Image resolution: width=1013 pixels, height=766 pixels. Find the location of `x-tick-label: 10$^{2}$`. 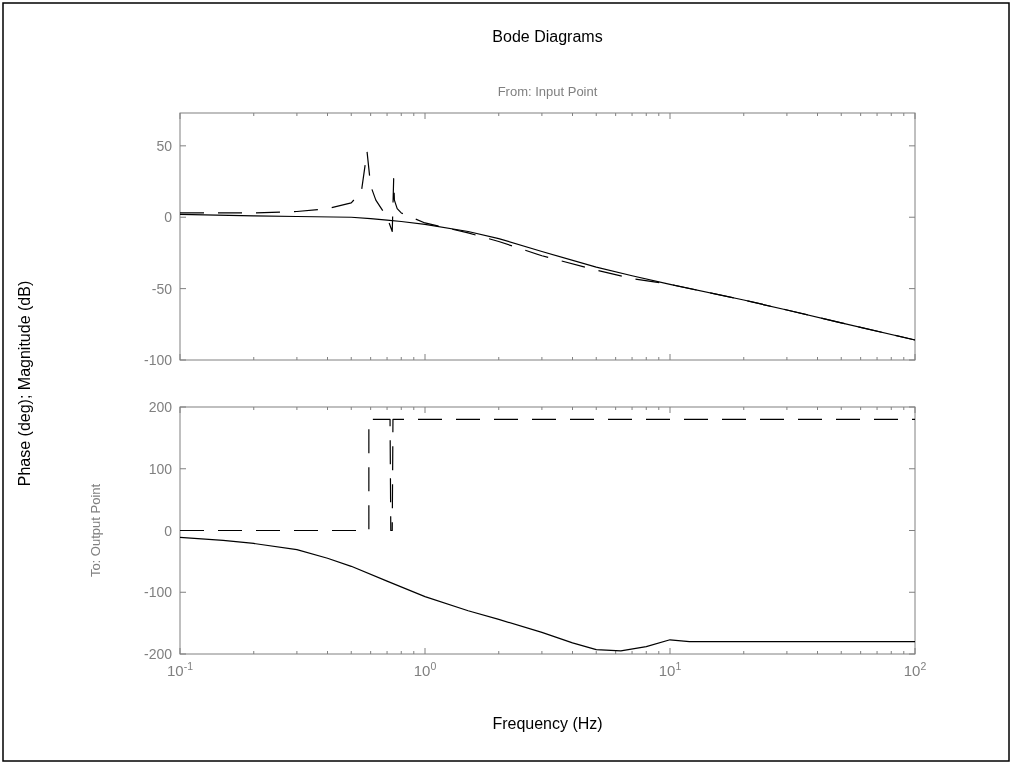

x-tick-label: 10$^{2}$ is located at coordinates (915, 669).